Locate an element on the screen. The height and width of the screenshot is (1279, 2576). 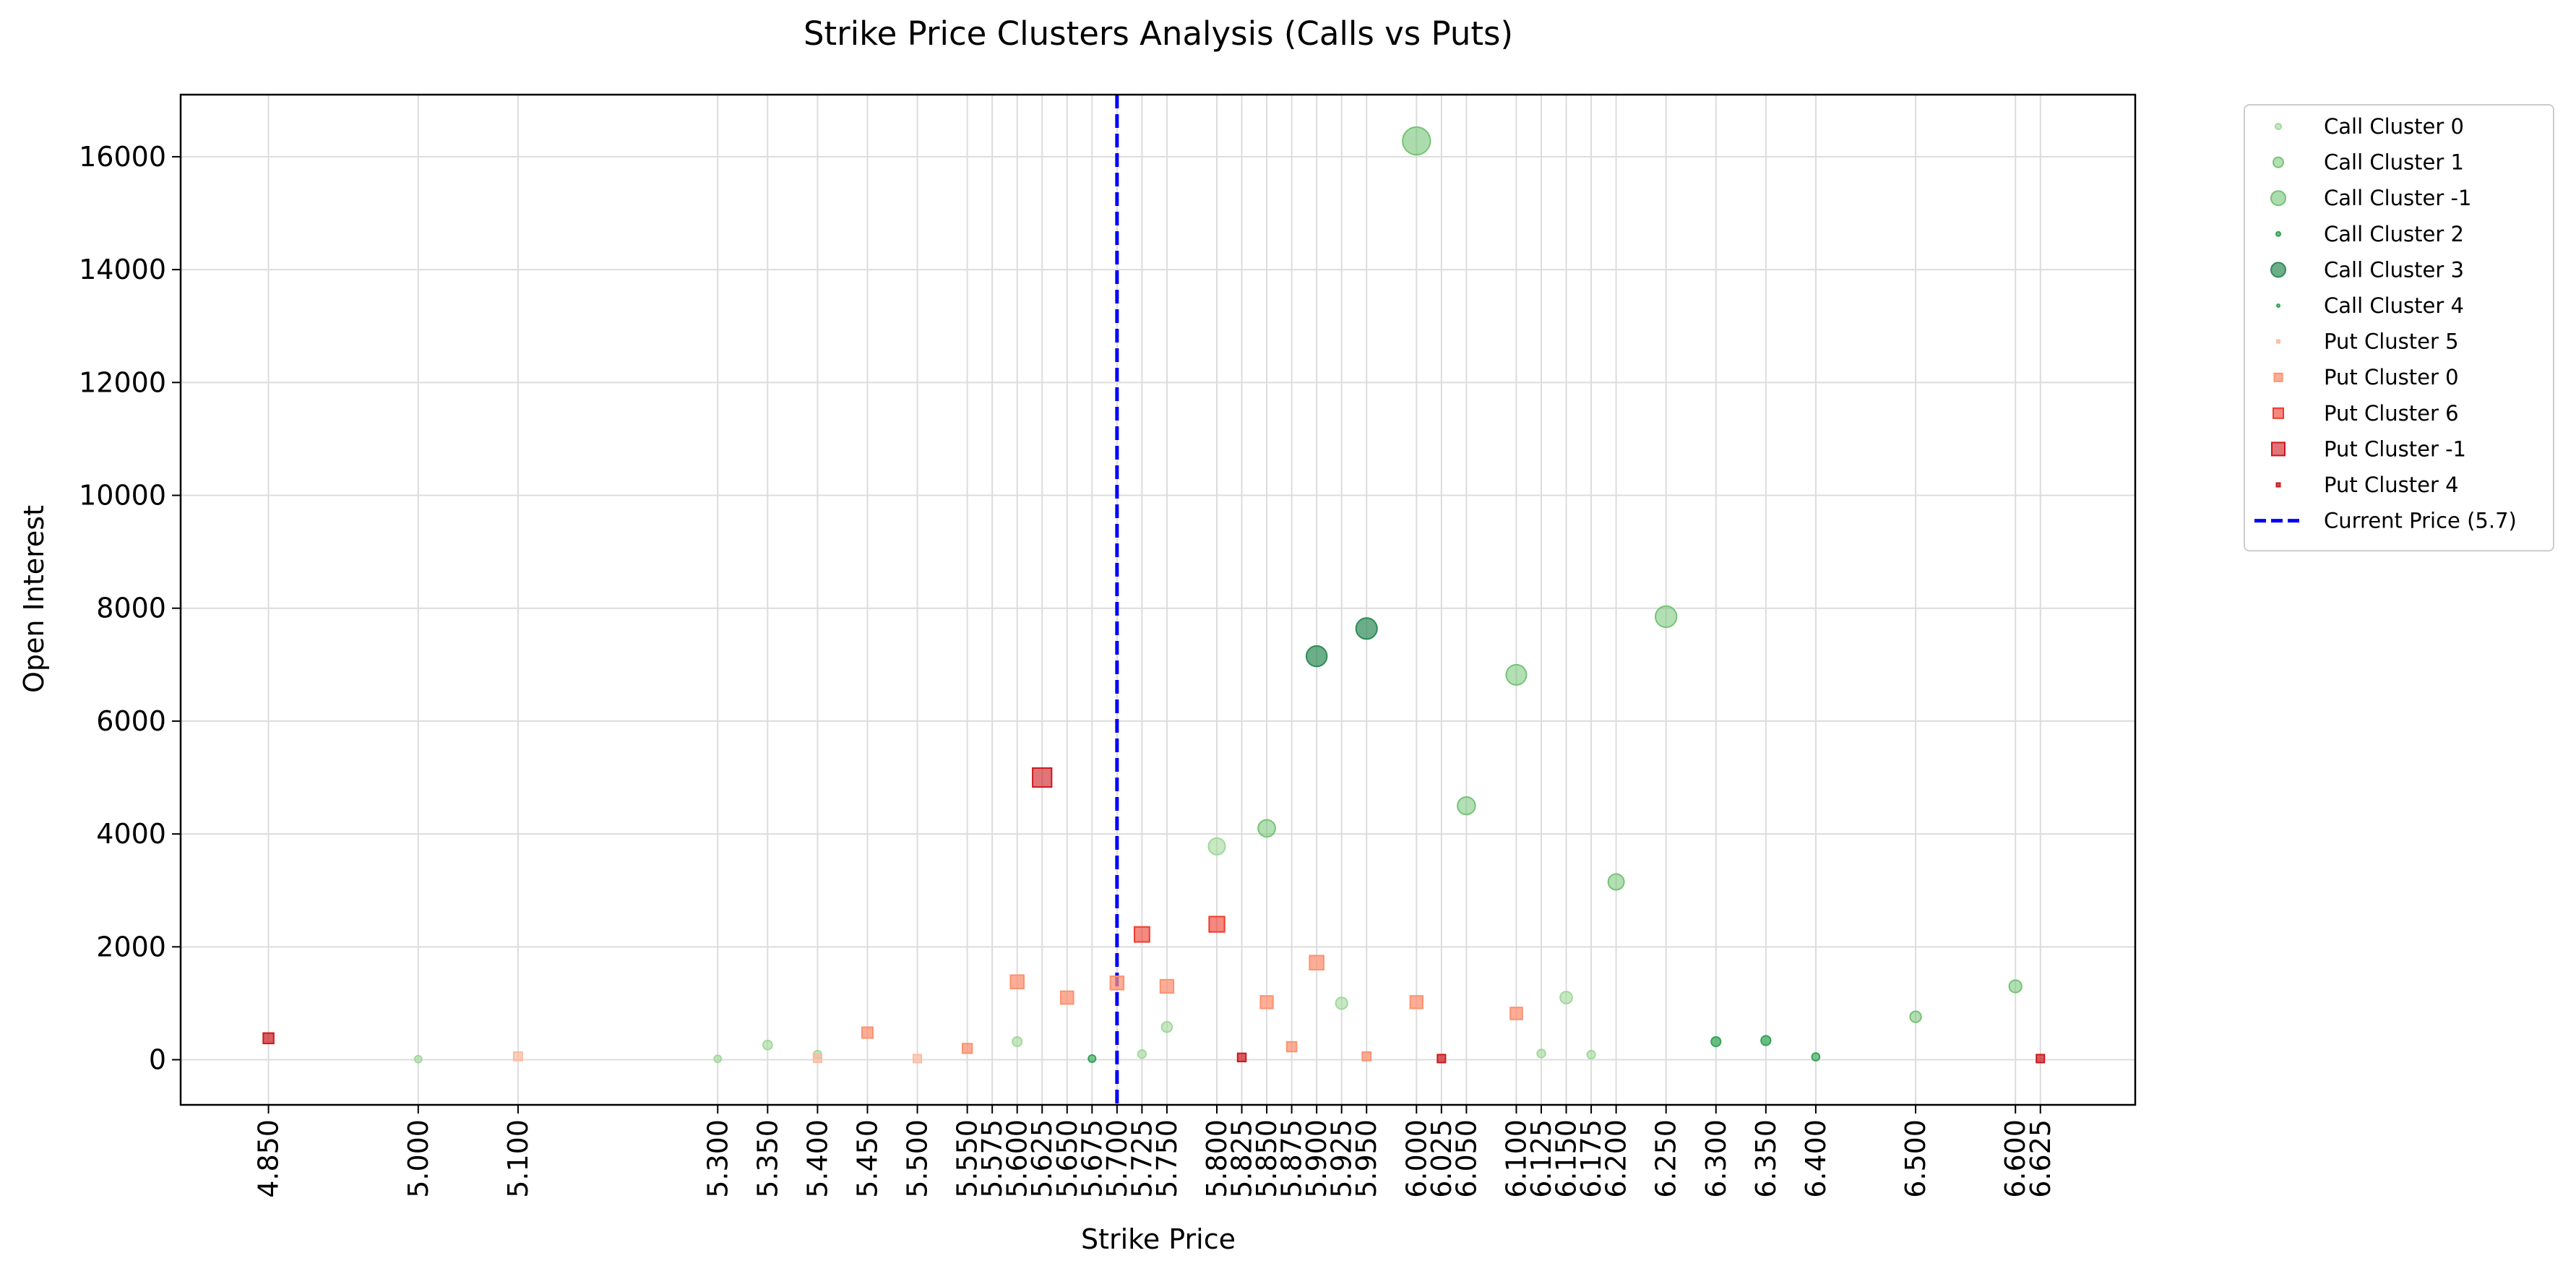
legend-box is located at coordinates (2399, 328).